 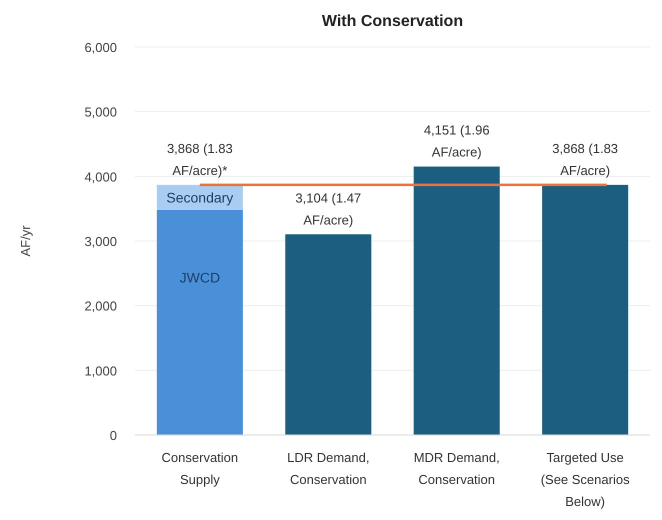 I want to click on total-label: 3,868 (1.83 AF/acre)*, so click(x=199, y=159).